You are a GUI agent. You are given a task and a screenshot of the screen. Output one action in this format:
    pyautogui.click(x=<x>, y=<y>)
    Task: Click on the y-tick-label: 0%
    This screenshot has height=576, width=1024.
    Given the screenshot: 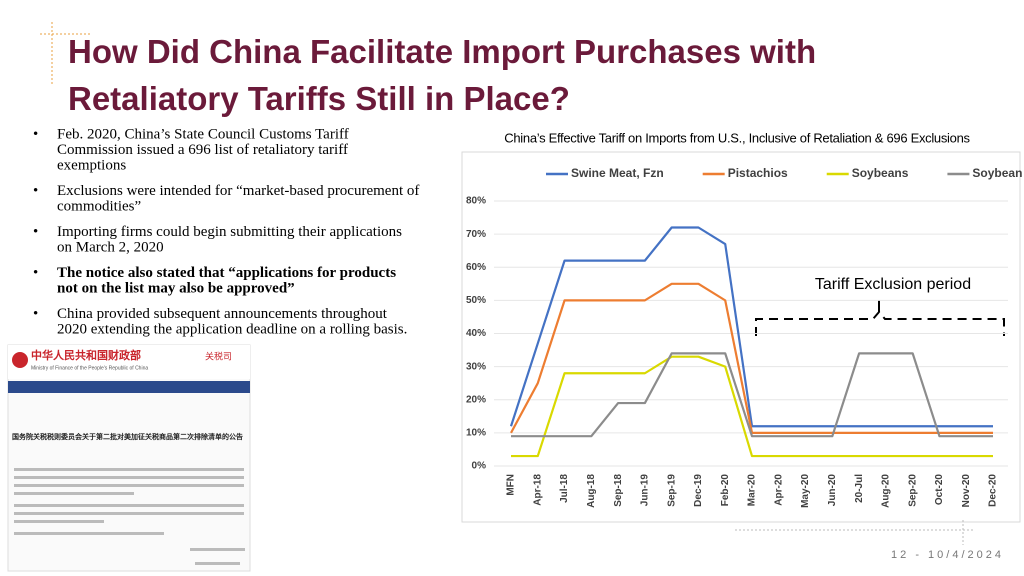 What is the action you would take?
    pyautogui.click(x=479, y=466)
    